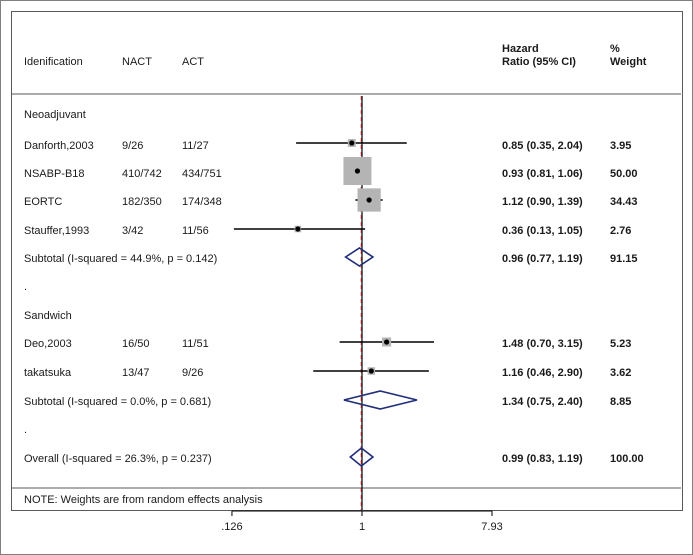  What do you see at coordinates (193, 62) in the screenshot?
I see `header-act: ACT` at bounding box center [193, 62].